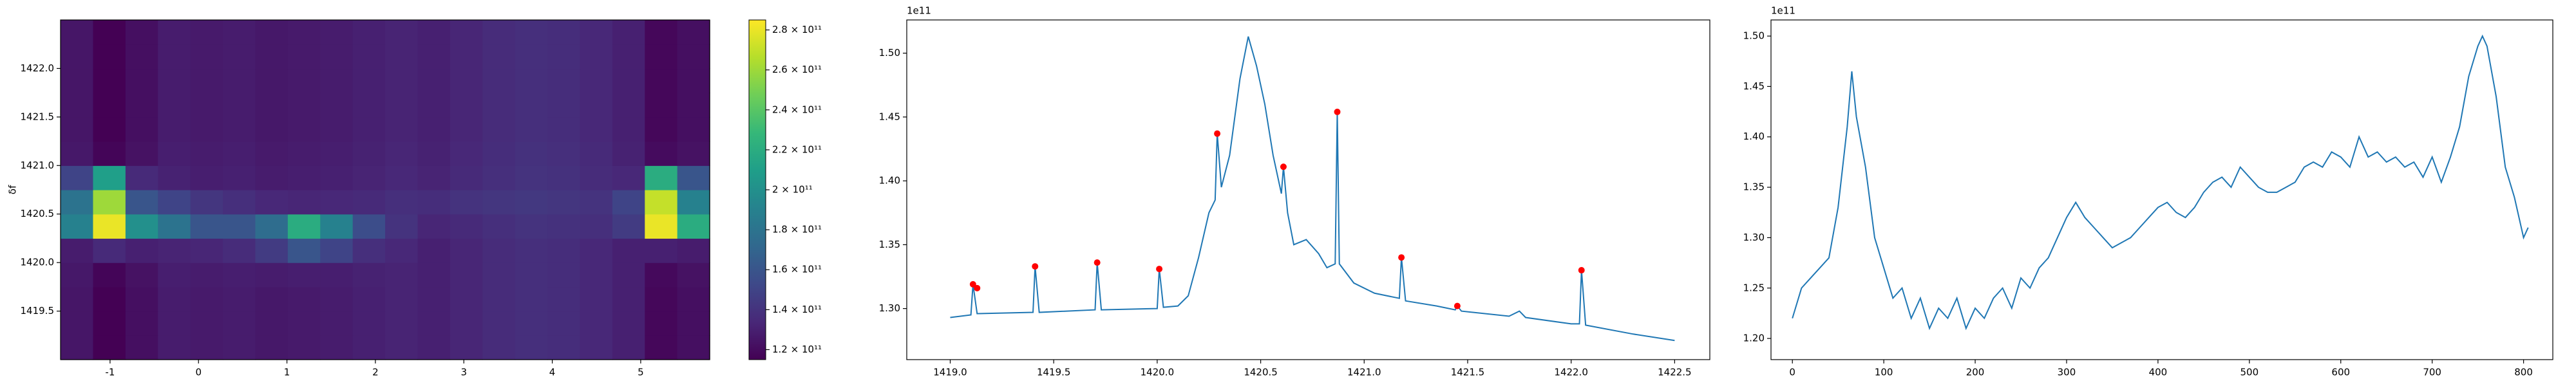  Describe the element at coordinates (889, 53) in the screenshot. I see `y-tick-label: 1.50` at that location.